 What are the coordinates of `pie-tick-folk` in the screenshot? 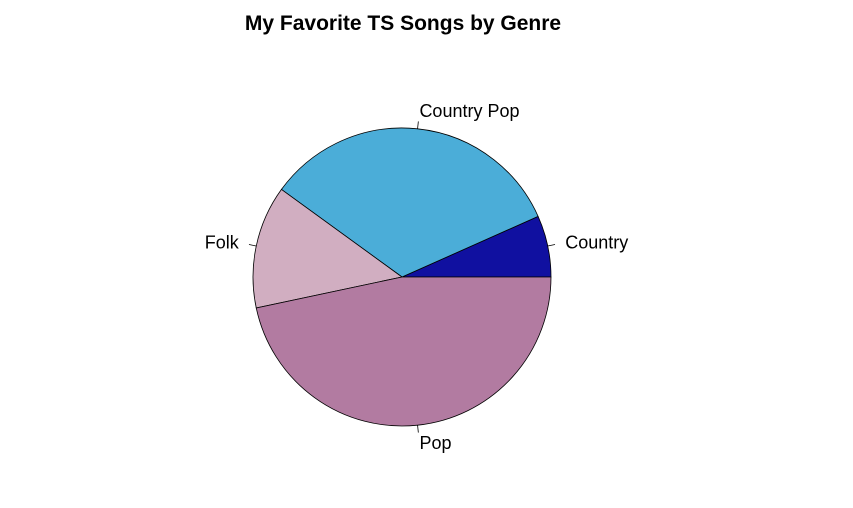 It's located at (252, 245).